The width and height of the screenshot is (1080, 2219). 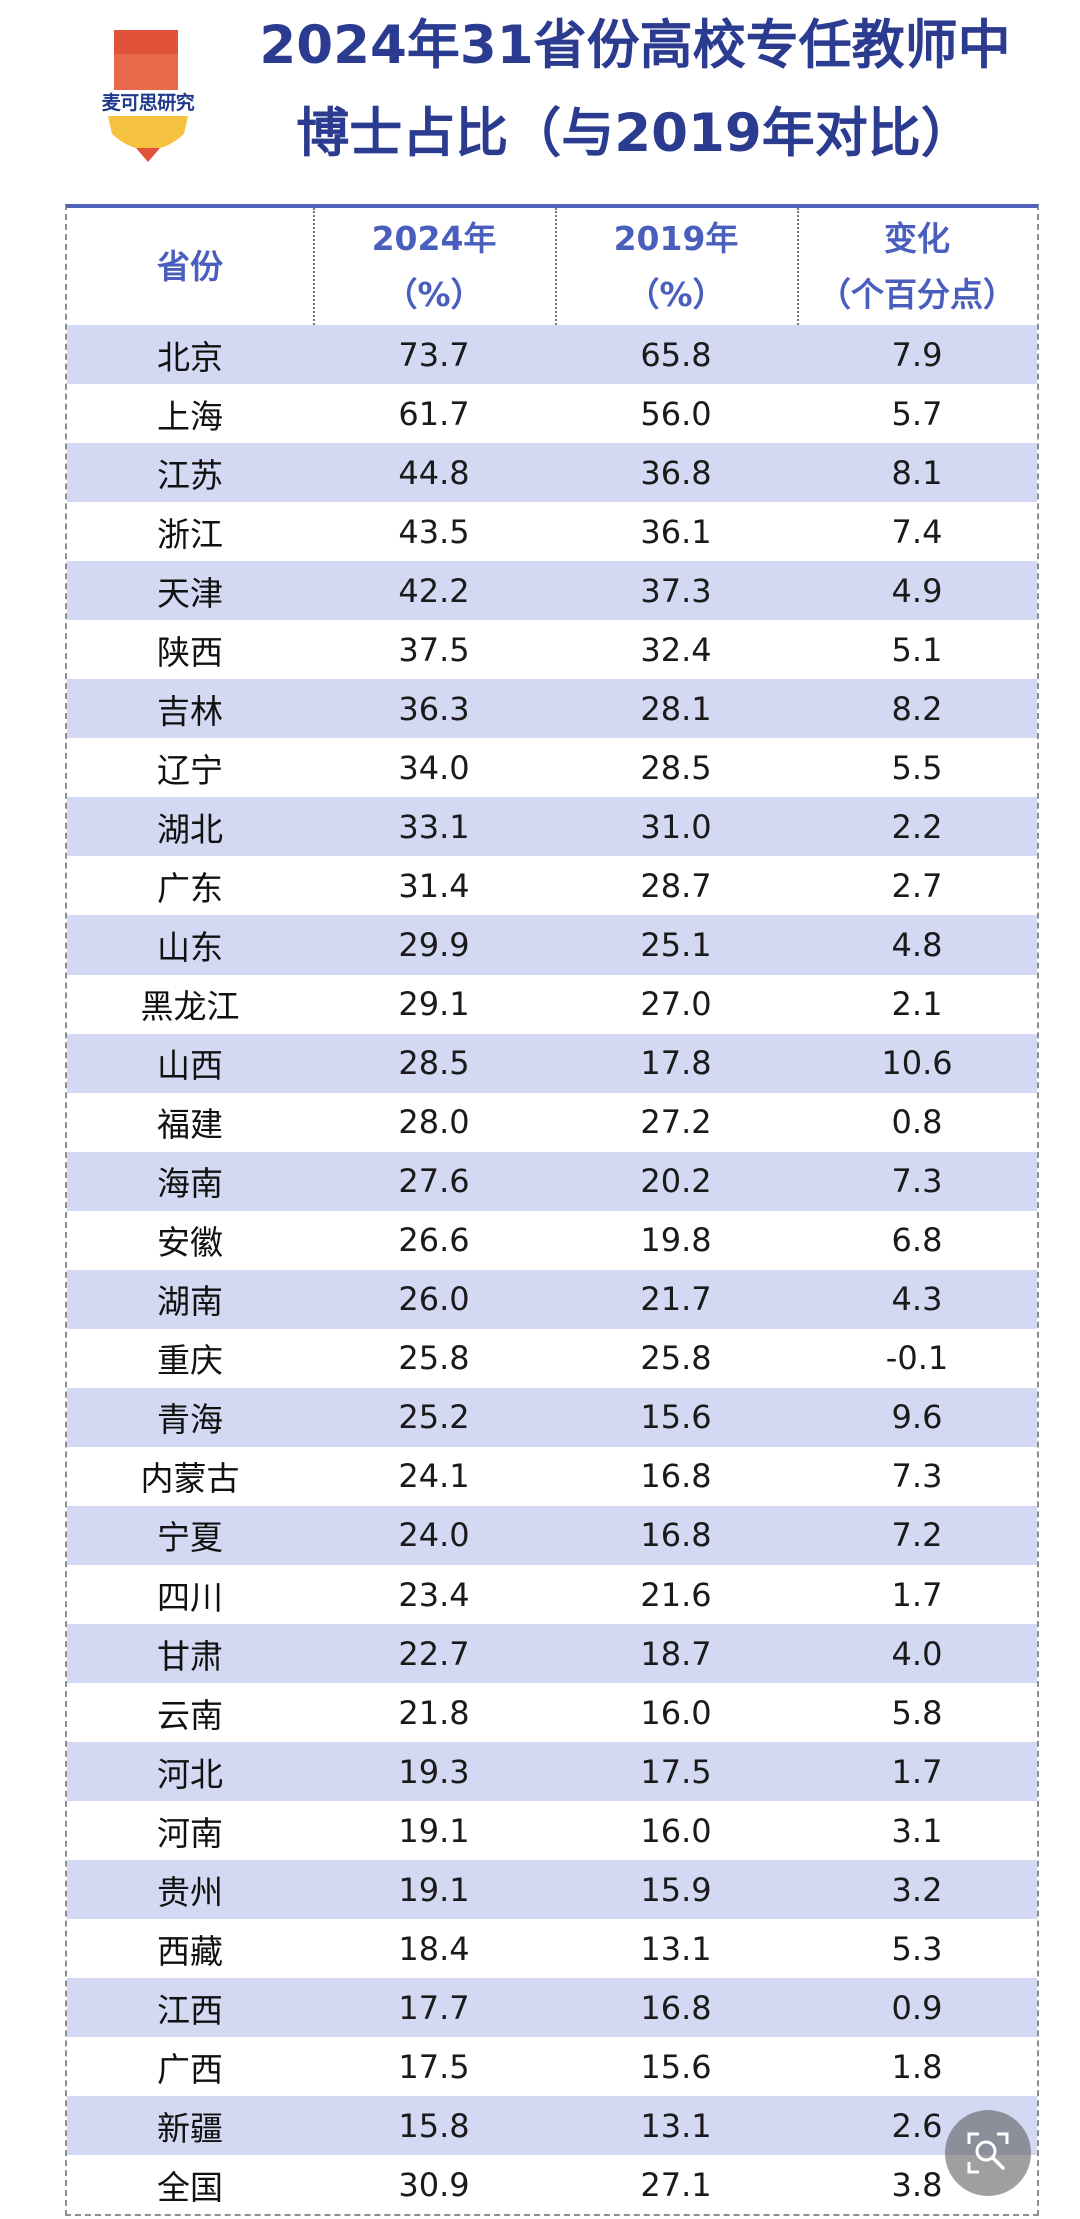 I want to click on table-row: 宁夏 24.0 16.8 7.2, so click(x=552, y=1535).